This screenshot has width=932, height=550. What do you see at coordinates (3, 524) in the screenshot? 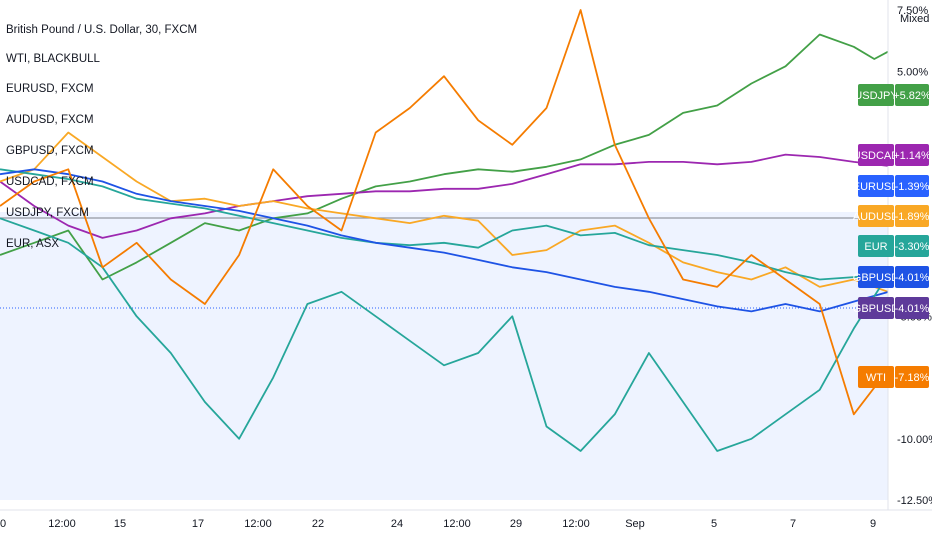
I see `x-tick-label: 0` at bounding box center [3, 524].